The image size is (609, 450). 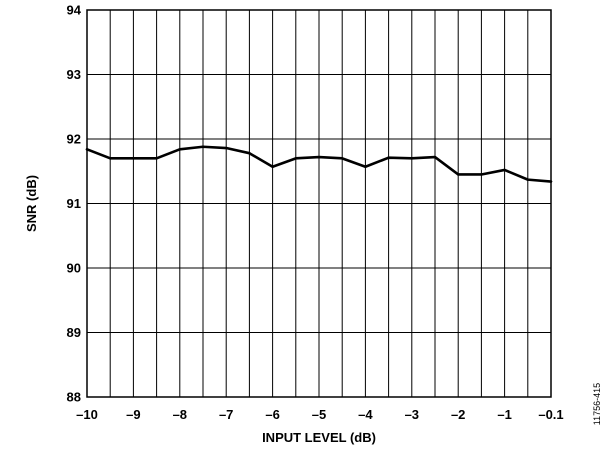 What do you see at coordinates (412, 414) in the screenshot?
I see `x-tick-label: –3` at bounding box center [412, 414].